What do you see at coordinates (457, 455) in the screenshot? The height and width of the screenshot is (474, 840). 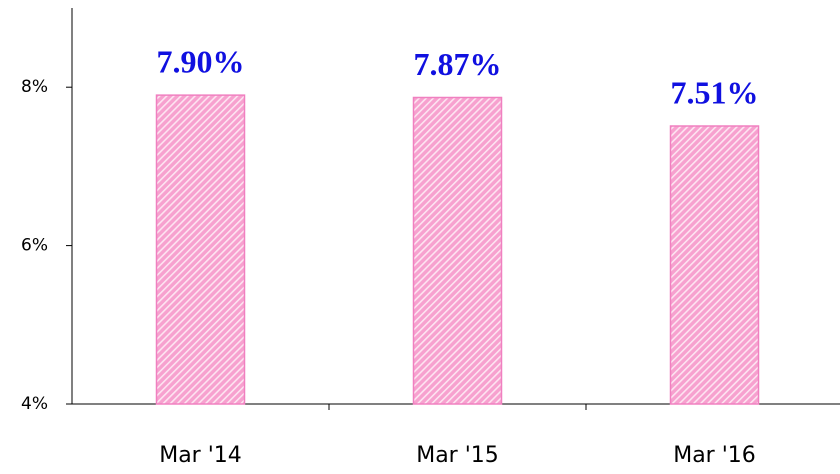 I see `x-tick-label: Mar '15` at bounding box center [457, 455].